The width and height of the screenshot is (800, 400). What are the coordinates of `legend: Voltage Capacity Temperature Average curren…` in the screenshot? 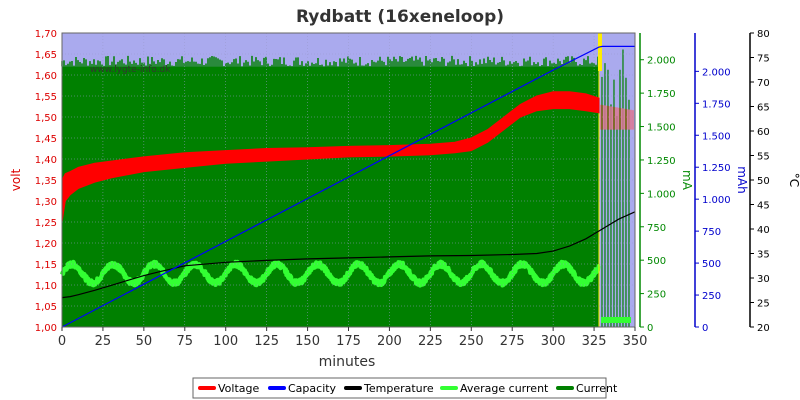 It's located at (405, 388).